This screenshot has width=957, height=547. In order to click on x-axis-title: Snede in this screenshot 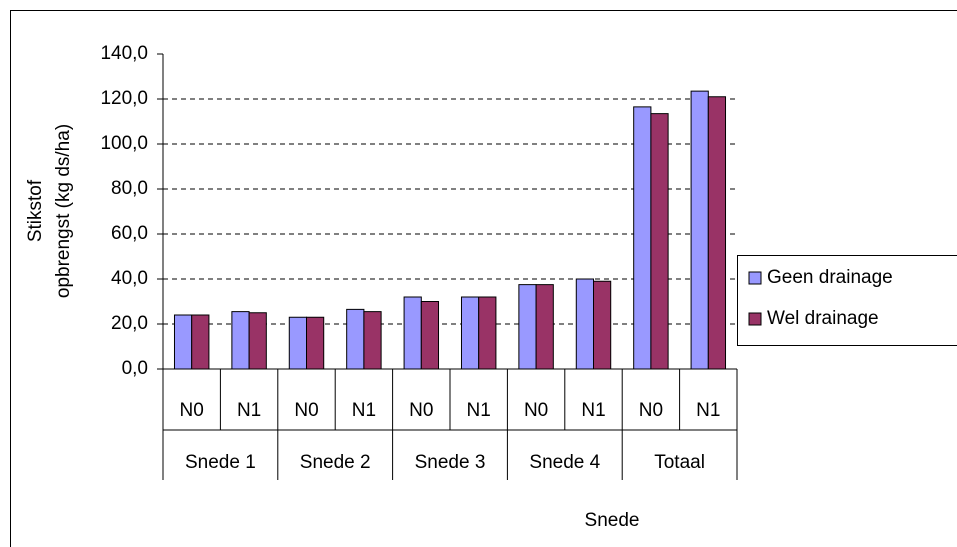, I will do `click(612, 520)`.